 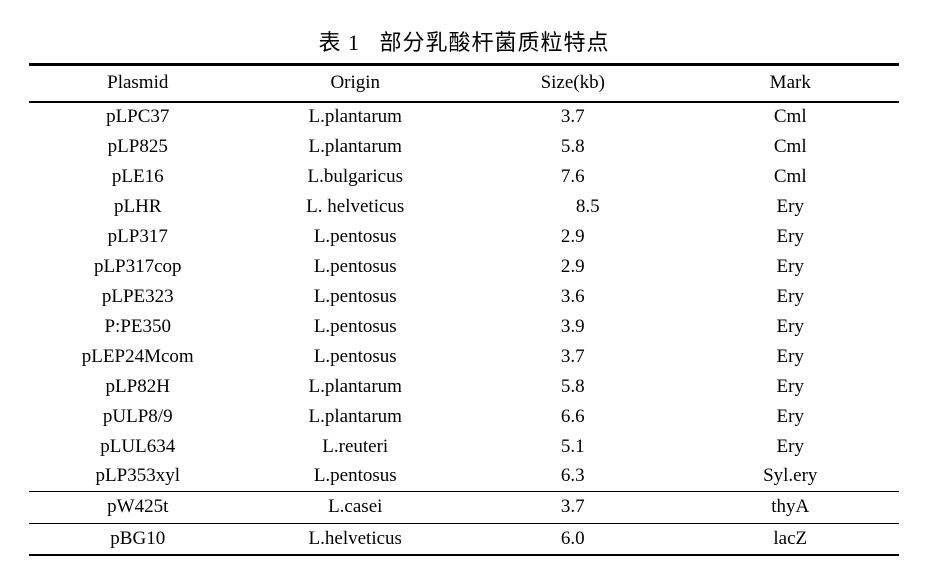 I want to click on table-cell: pLPE323, so click(x=137, y=296).